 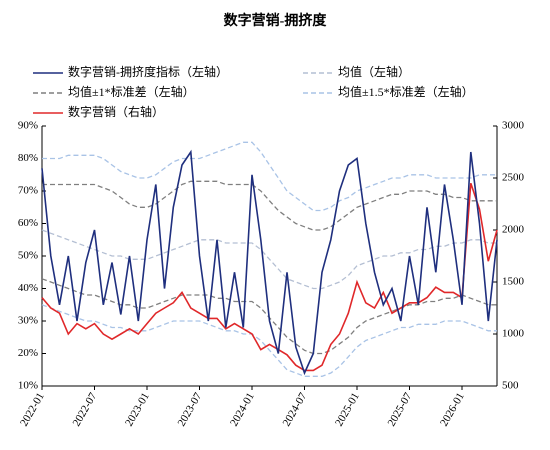 What do you see at coordinates (513, 282) in the screenshot?
I see `y2-tick-label: 1500` at bounding box center [513, 282].